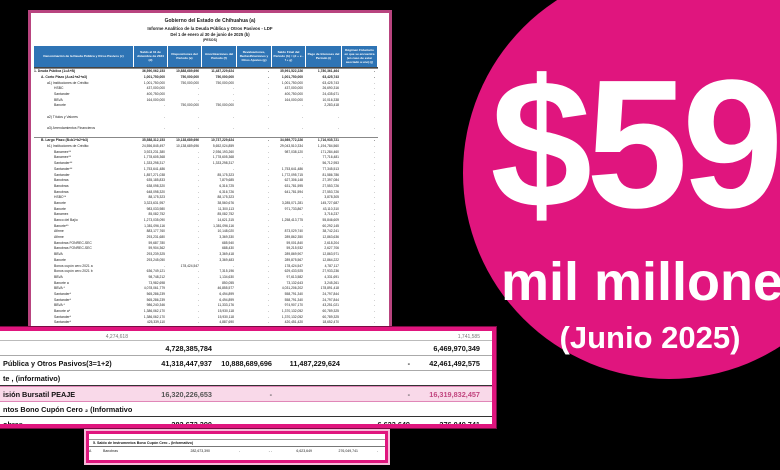 The width and height of the screenshot is (780, 470). I want to click on magnified-row-value: -, so click(408, 394).